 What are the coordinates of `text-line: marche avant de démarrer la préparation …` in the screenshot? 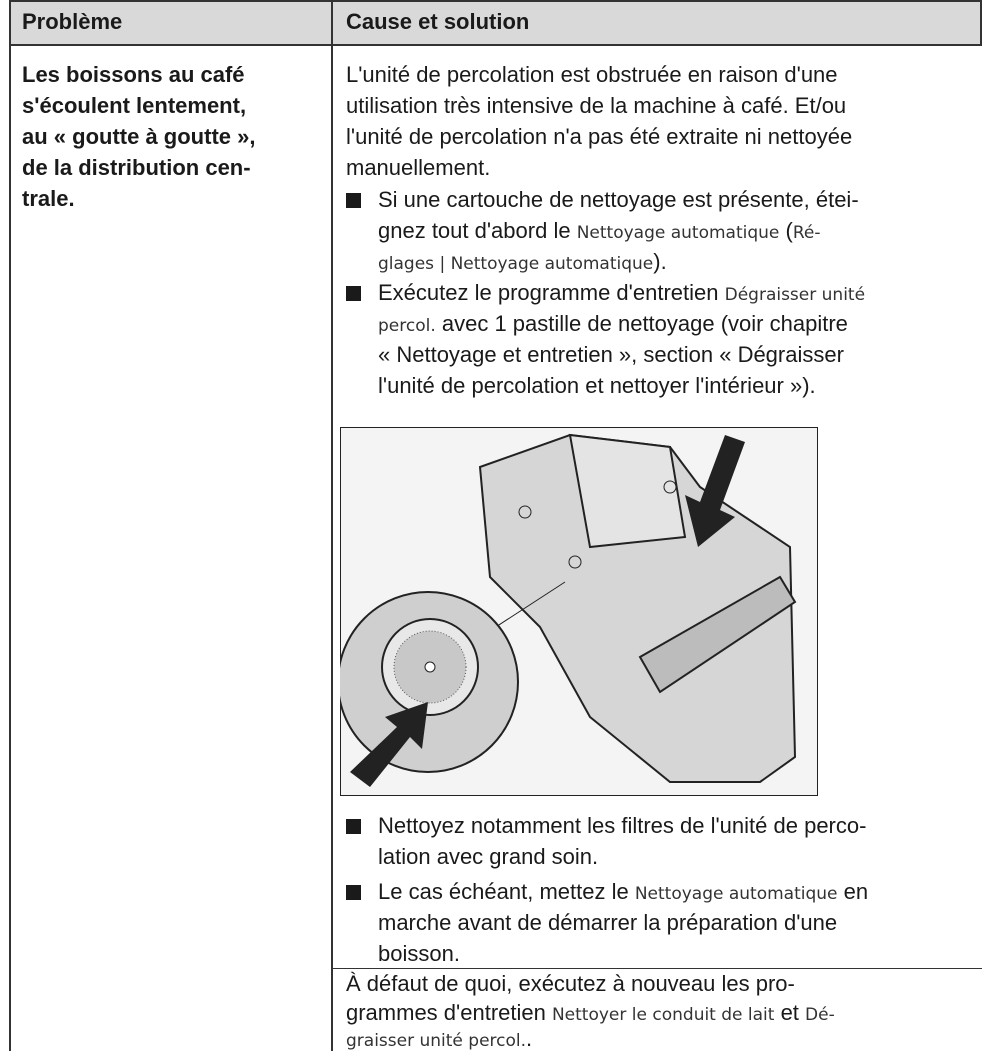 It's located at (607, 923).